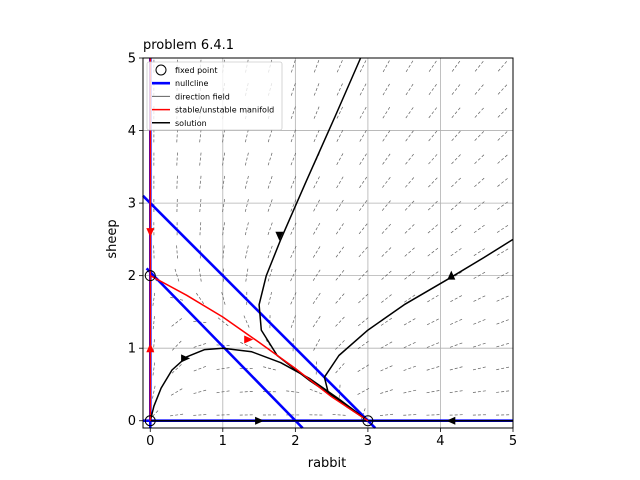 The height and width of the screenshot is (480, 640). Describe the element at coordinates (295, 441) in the screenshot. I see `x-tick-label: 2` at that location.